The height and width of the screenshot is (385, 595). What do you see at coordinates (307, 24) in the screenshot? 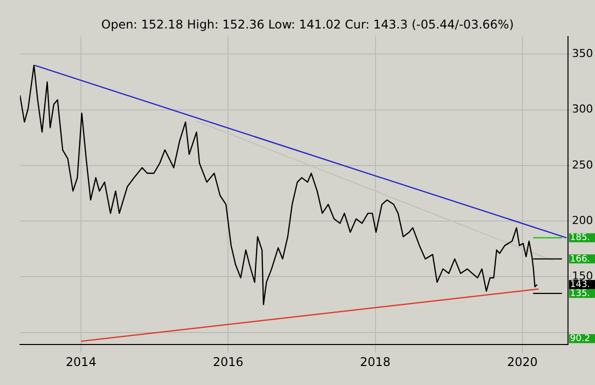
I see `chart-subtitle: Open: 152.18 High: 152.36 Low: 141.02 Cur: 143.3 (-05.44/-03.66%)` at bounding box center [307, 24].